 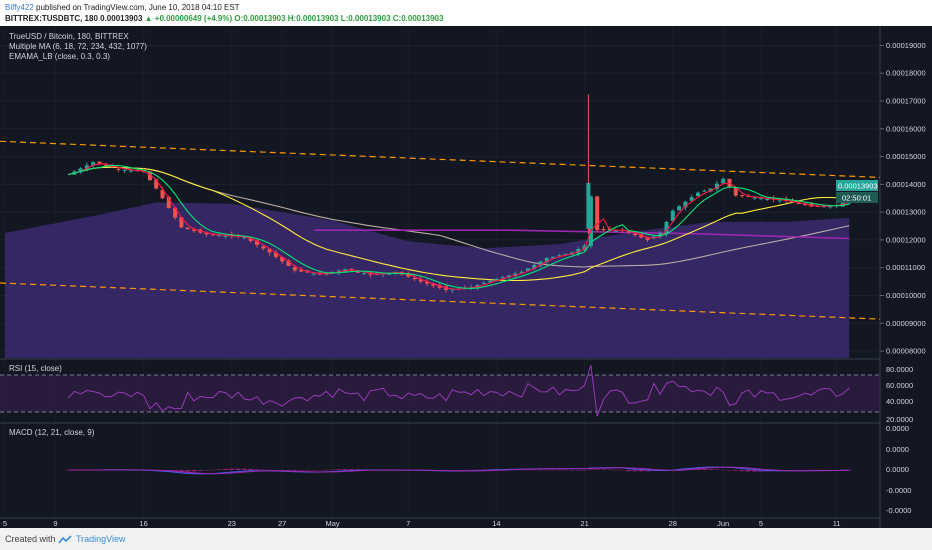 I want to click on macd-tick-5: -0.0000, so click(x=898, y=510).